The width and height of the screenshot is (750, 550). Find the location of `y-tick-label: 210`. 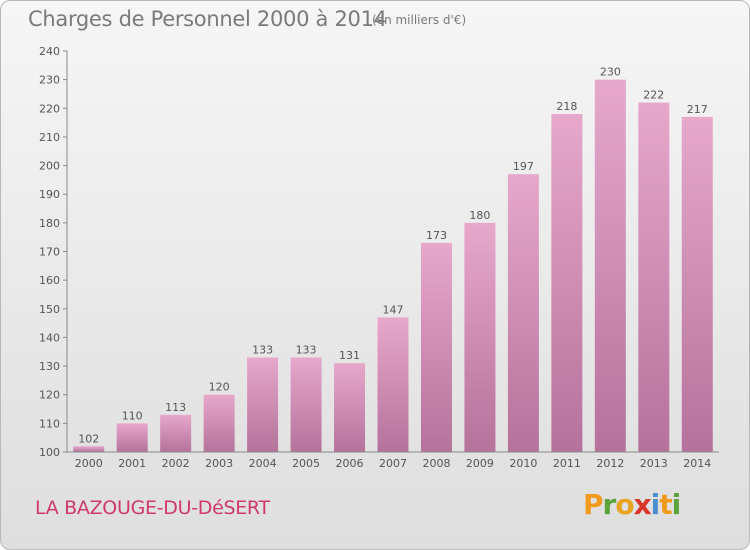

y-tick-label: 210 is located at coordinates (49, 137).